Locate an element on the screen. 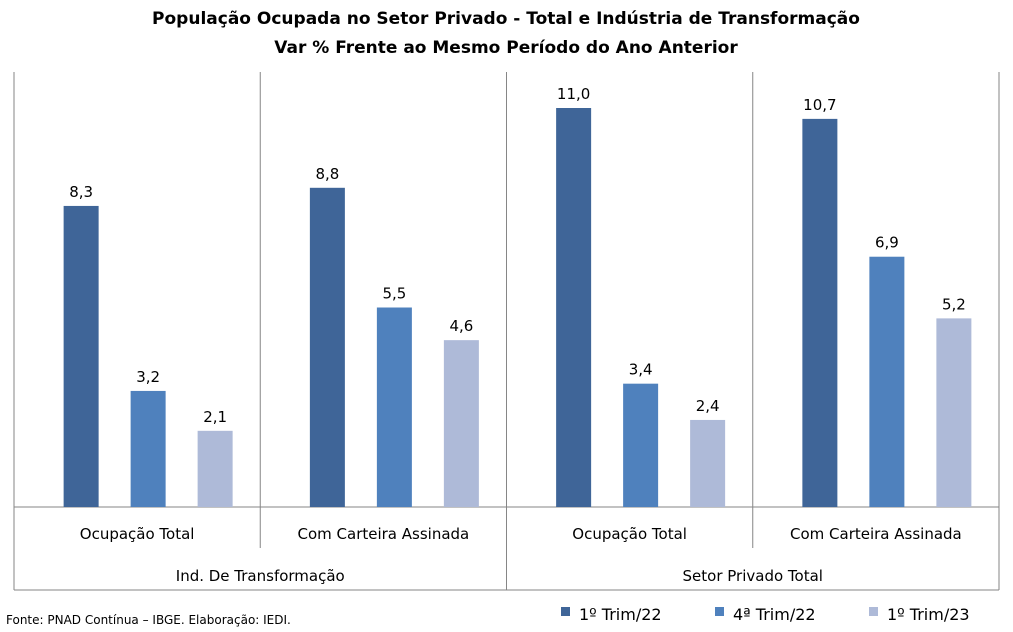 Image resolution: width=1013 pixels, height=632 pixels. data-label: 5,5 is located at coordinates (394, 294).